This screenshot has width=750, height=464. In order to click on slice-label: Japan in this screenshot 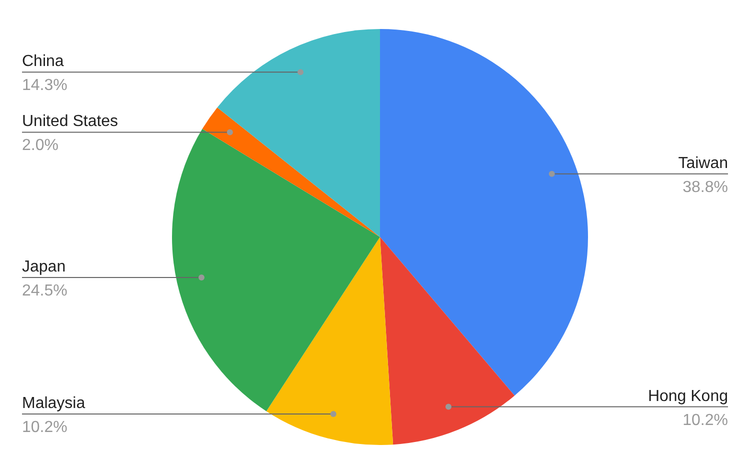, I will do `click(44, 267)`.